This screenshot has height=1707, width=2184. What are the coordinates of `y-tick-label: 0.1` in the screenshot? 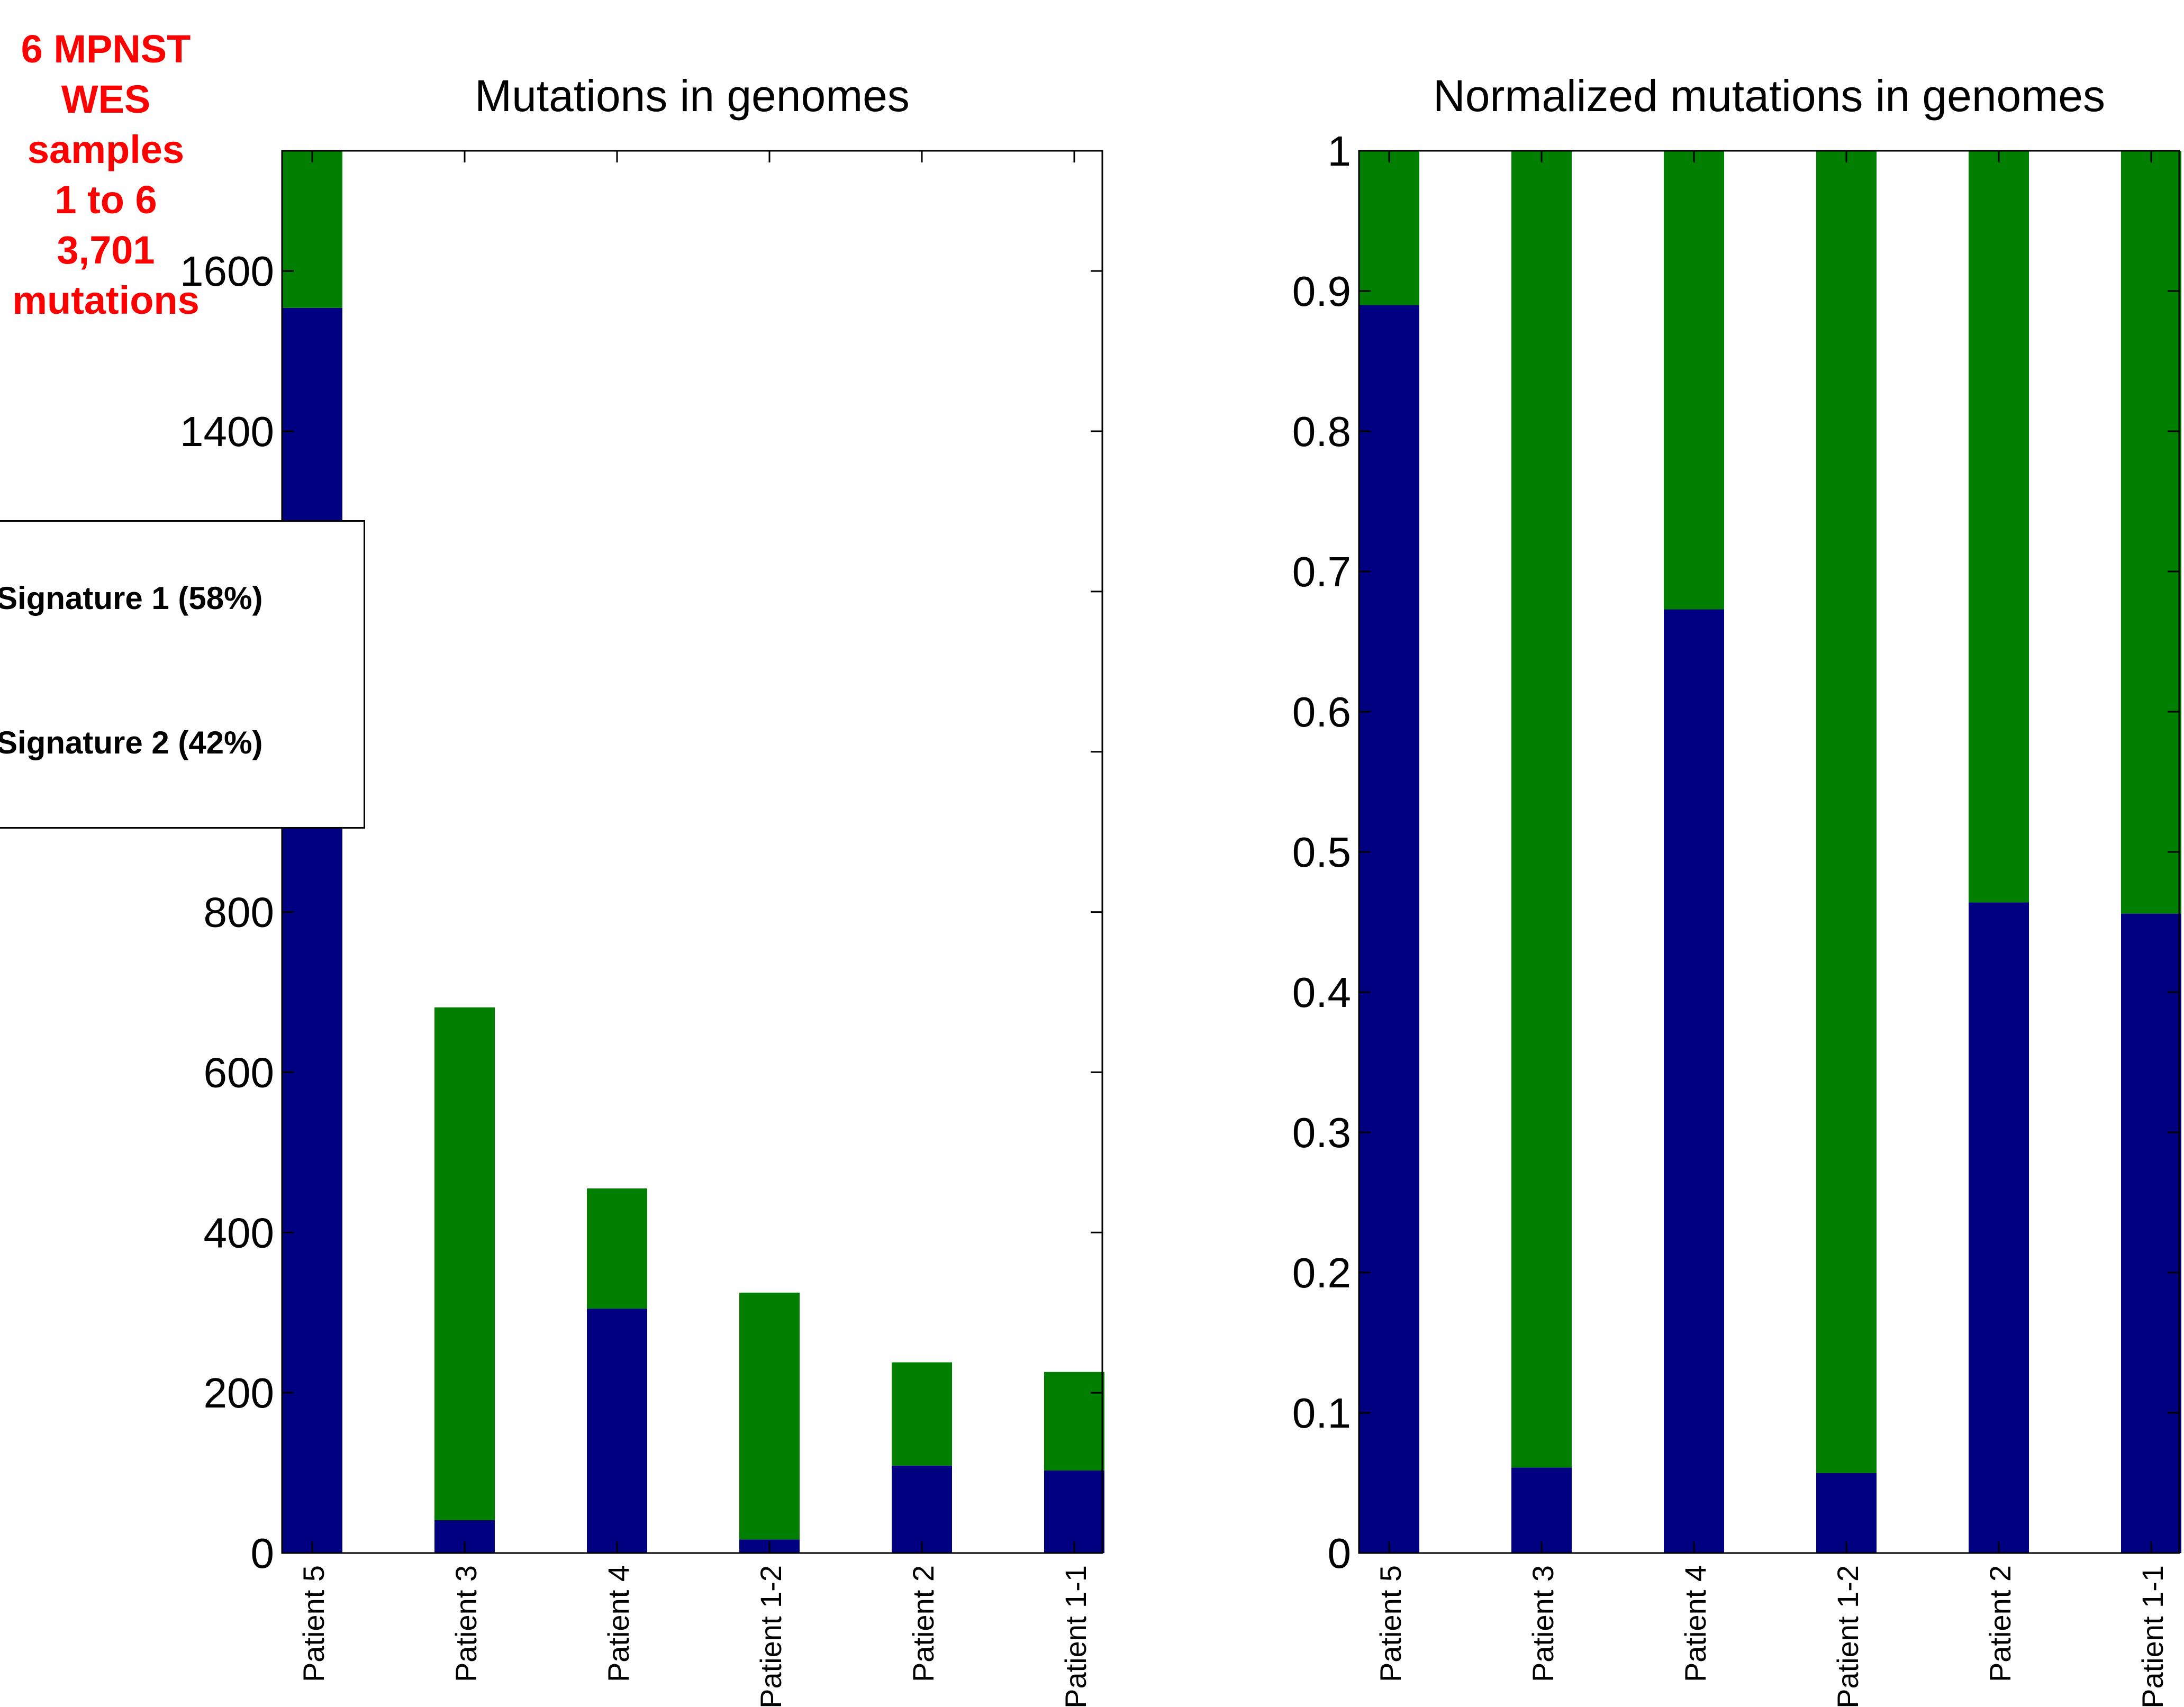 It's located at (1321, 1413).